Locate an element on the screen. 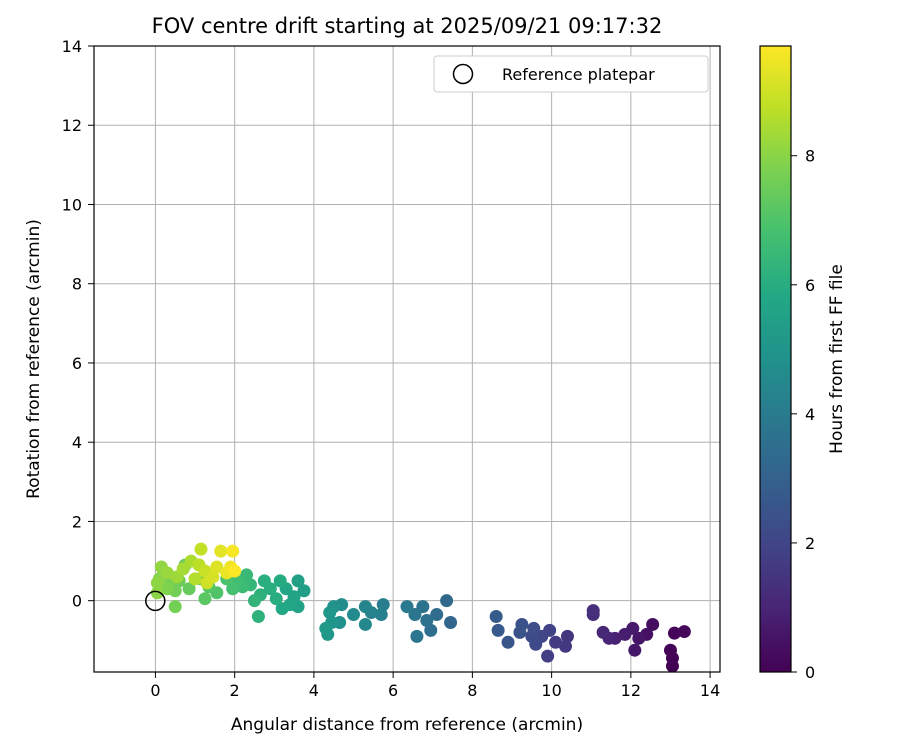 The width and height of the screenshot is (900, 750). x-tick-label: 4 is located at coordinates (314, 690).